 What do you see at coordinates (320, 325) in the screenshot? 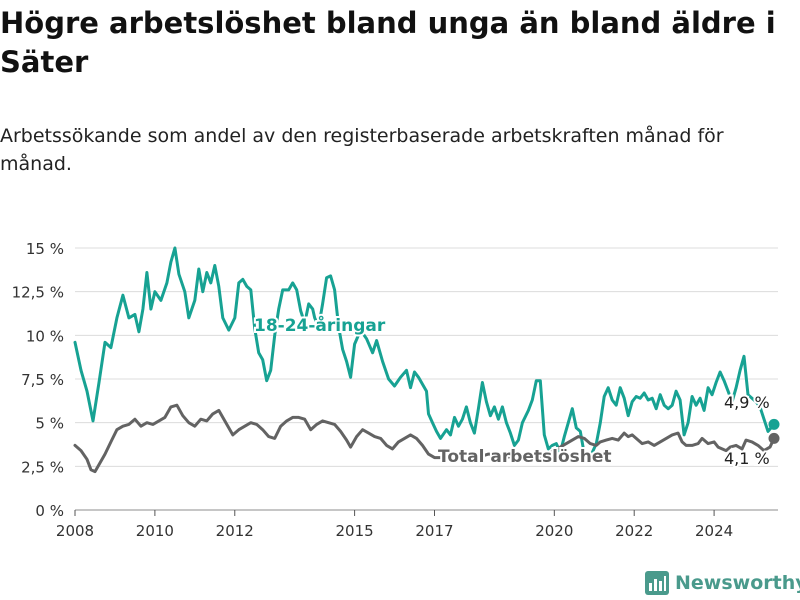
I see `series-name-label: 18-24-åringar` at bounding box center [320, 325].